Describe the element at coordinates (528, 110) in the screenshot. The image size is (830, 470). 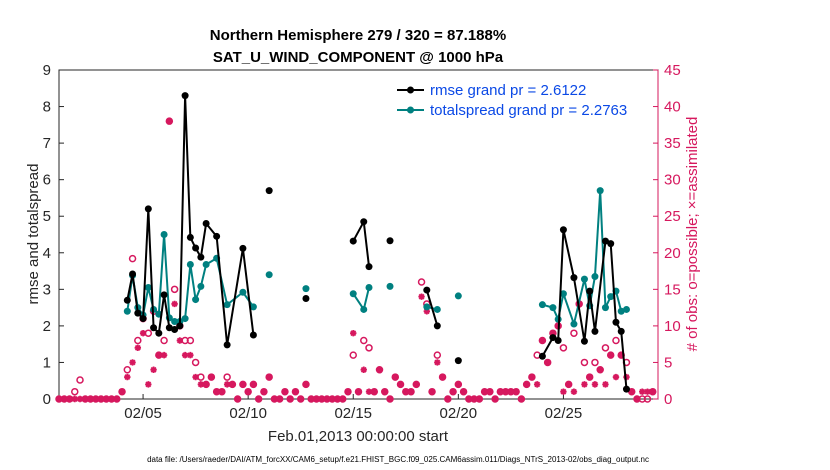
I see `legend-spread-label: totalspread grand pr = 2.2763` at that location.